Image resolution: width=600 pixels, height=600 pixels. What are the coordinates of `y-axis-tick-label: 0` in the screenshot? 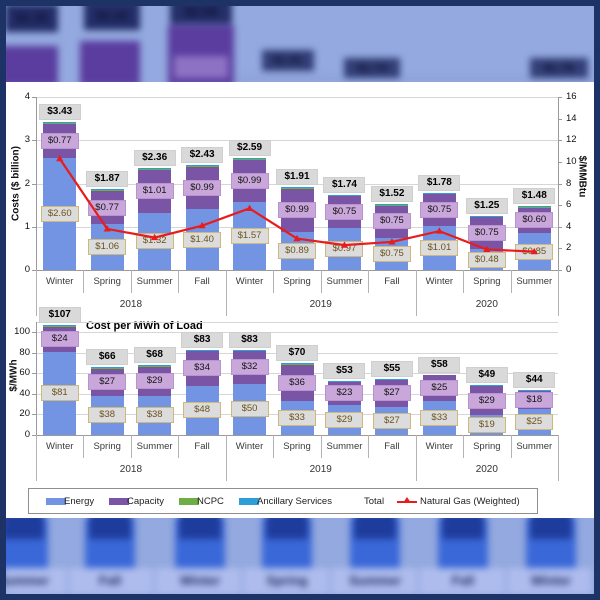 It's located at (27, 434).